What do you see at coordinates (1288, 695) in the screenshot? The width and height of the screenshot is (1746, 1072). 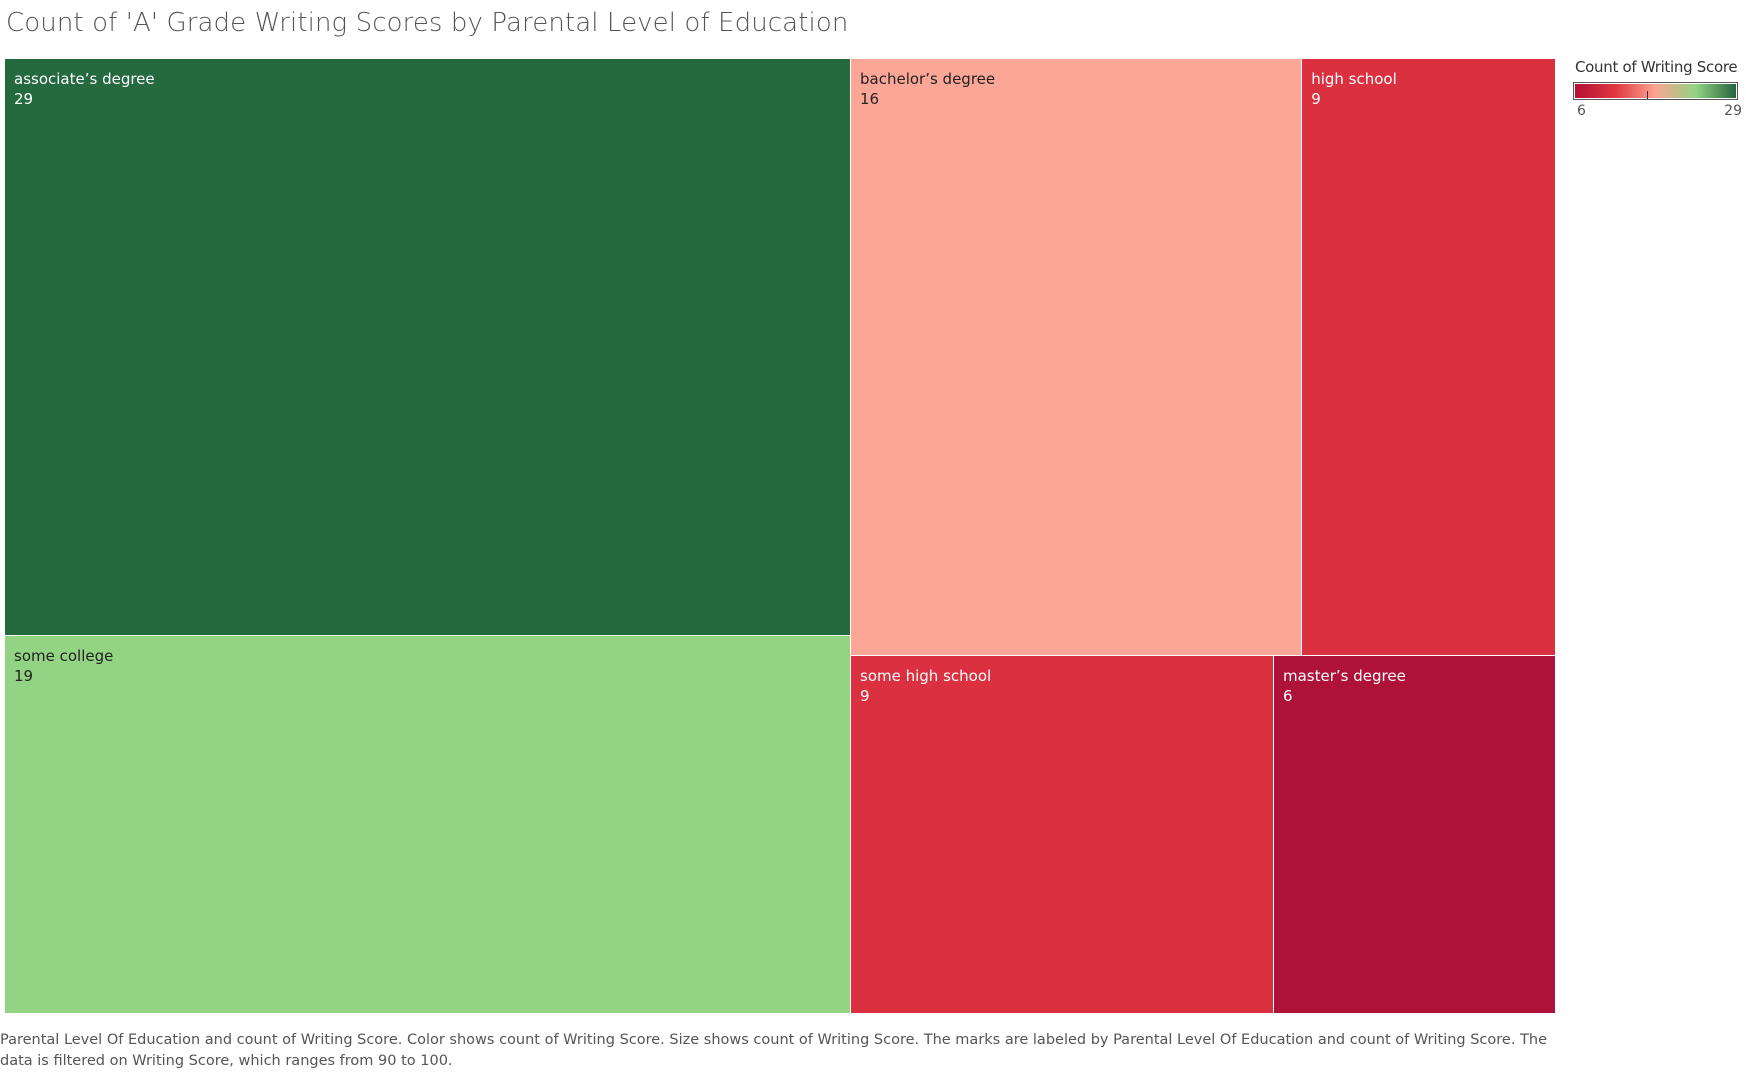 I see `tile-value: 6` at bounding box center [1288, 695].